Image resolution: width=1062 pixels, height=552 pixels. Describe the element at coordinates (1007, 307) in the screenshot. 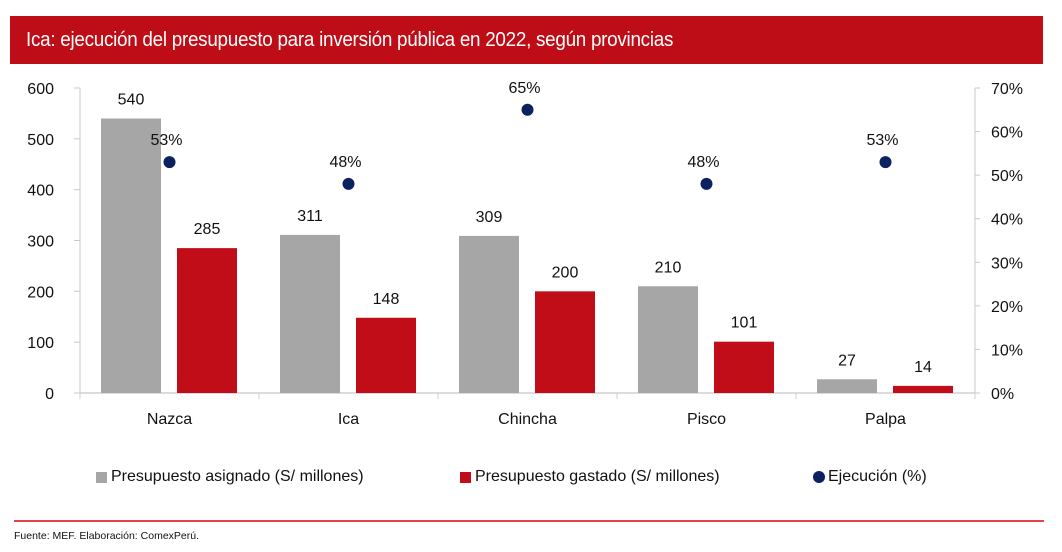

I see `right-axis-tick-label: 20%` at that location.